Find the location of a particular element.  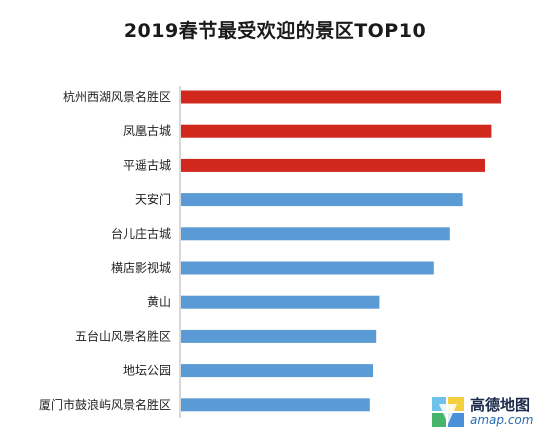

category-label-3: 平遥古城 is located at coordinates (147, 164).